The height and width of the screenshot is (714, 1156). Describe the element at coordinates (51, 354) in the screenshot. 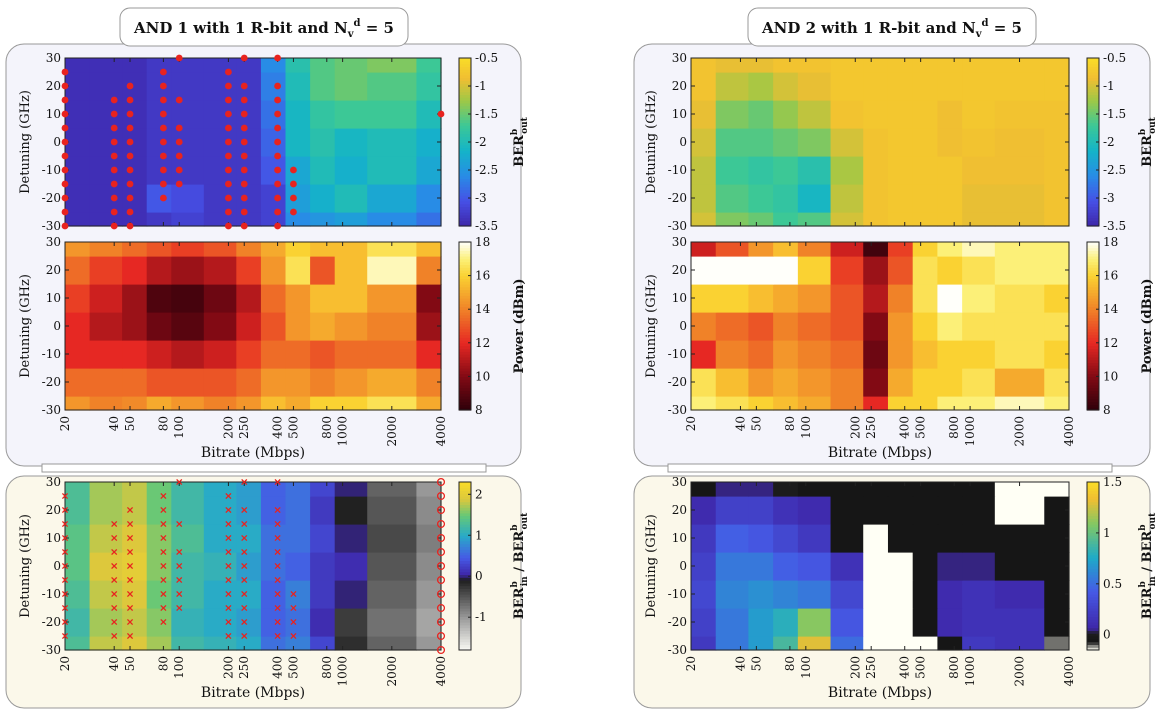

I see `y-tick-label: -10` at that location.